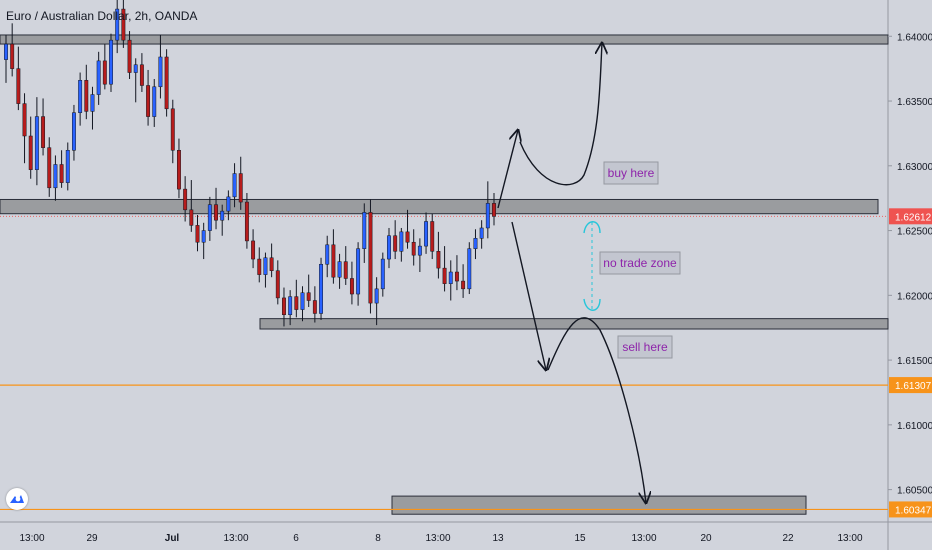 The height and width of the screenshot is (550, 932). What do you see at coordinates (92, 538) in the screenshot?
I see `time-axis-label: 29` at bounding box center [92, 538].